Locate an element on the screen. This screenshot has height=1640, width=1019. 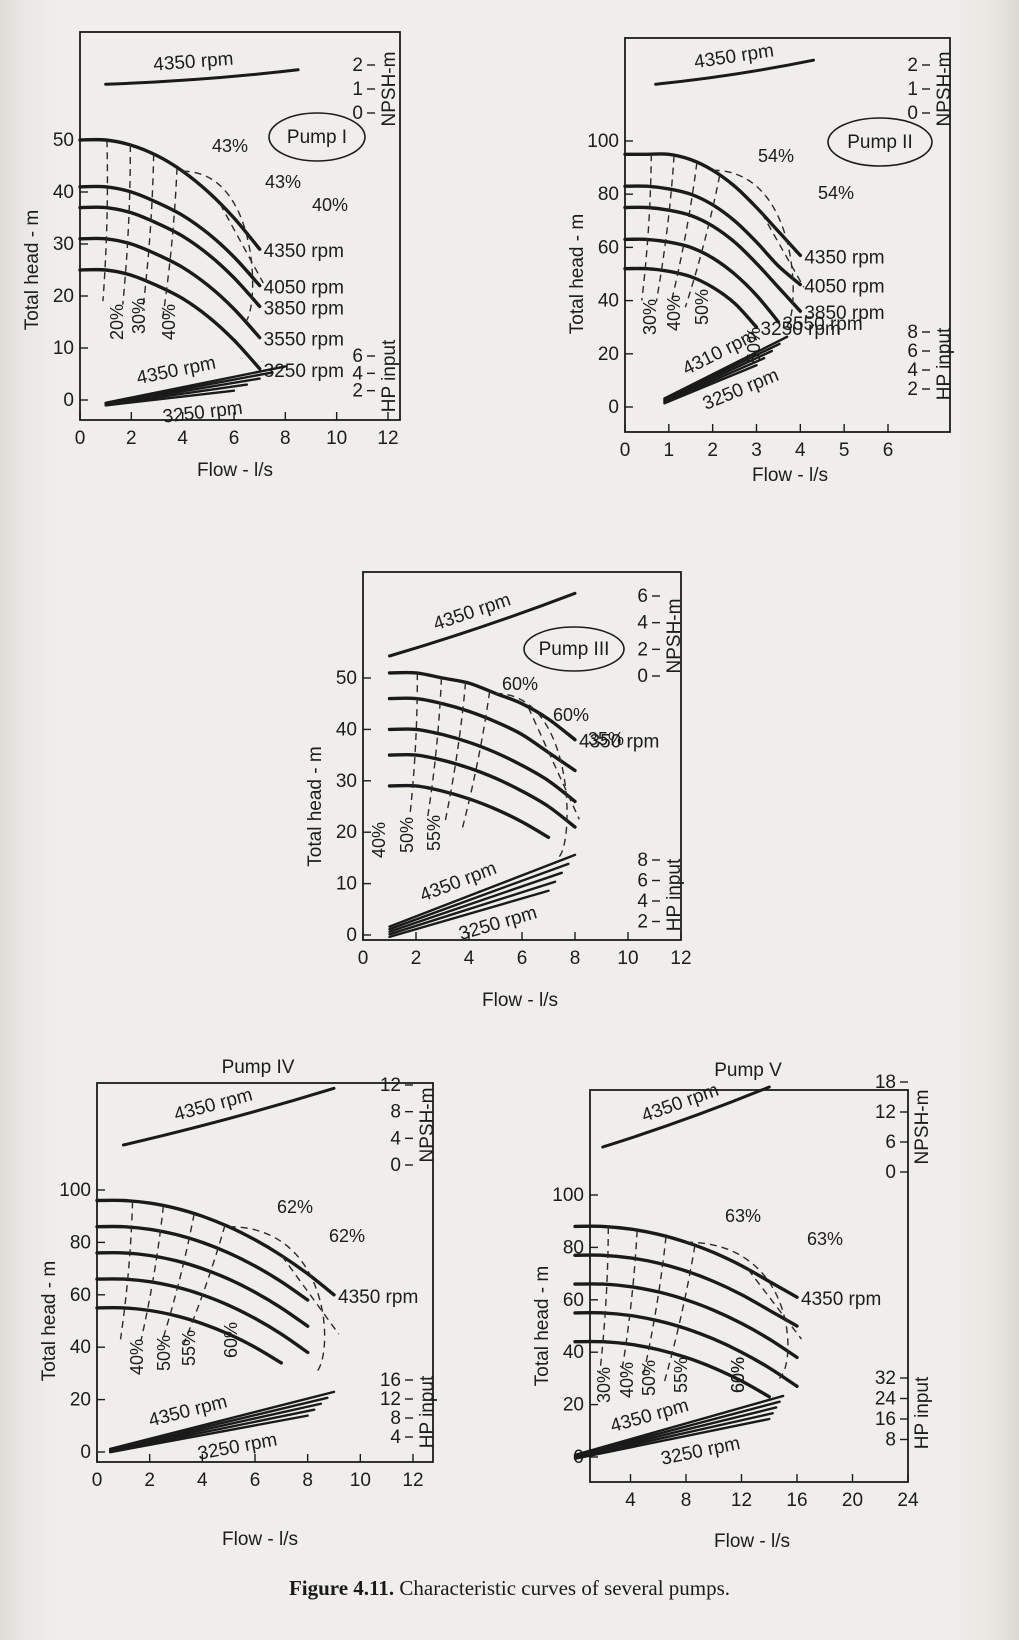
npsh-tick-label: 8 is located at coordinates (395, 1112).